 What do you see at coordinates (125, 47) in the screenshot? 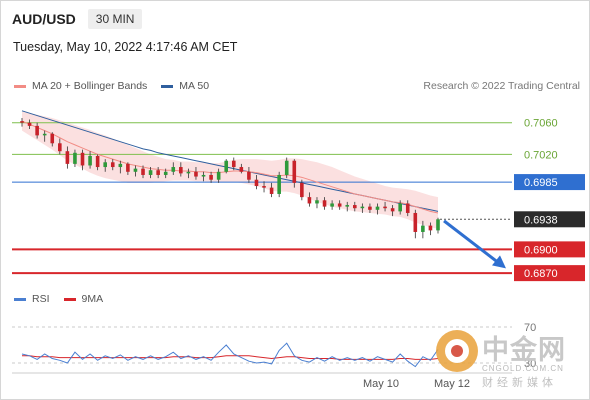
I see `timestamp: Tuesday, May 10, 2022 4:17:46 AM CET` at bounding box center [125, 47].